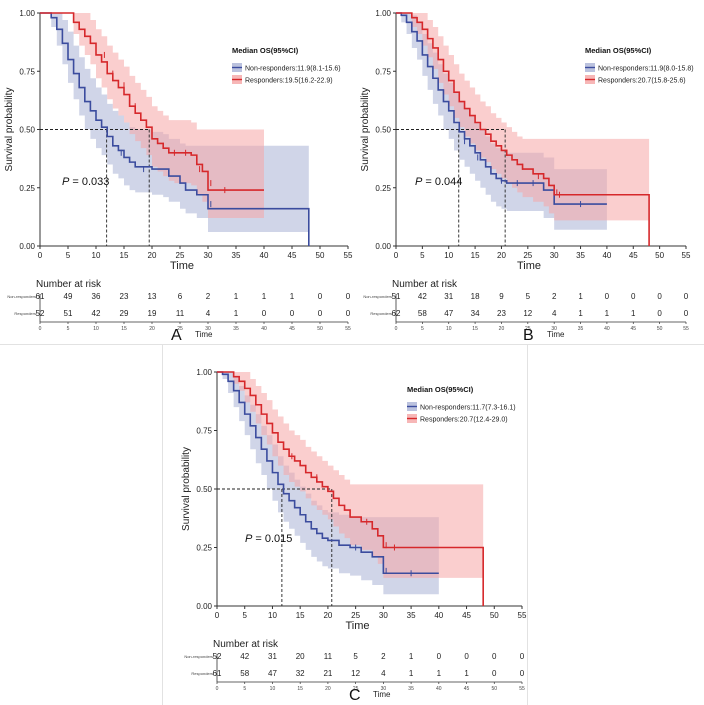  I want to click on y-tick-label: 0.00, so click(204, 606).